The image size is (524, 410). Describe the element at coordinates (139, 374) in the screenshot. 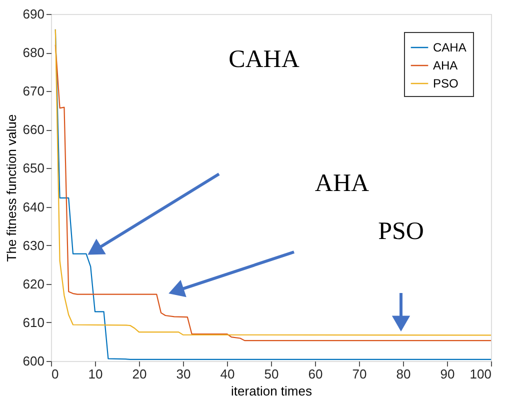

I see `x-tick-label: 20` at that location.